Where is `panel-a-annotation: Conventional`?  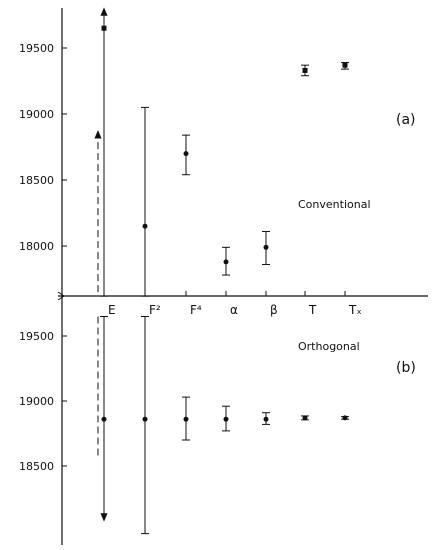
panel-a-annotation: Conventional is located at coordinates (334, 204).